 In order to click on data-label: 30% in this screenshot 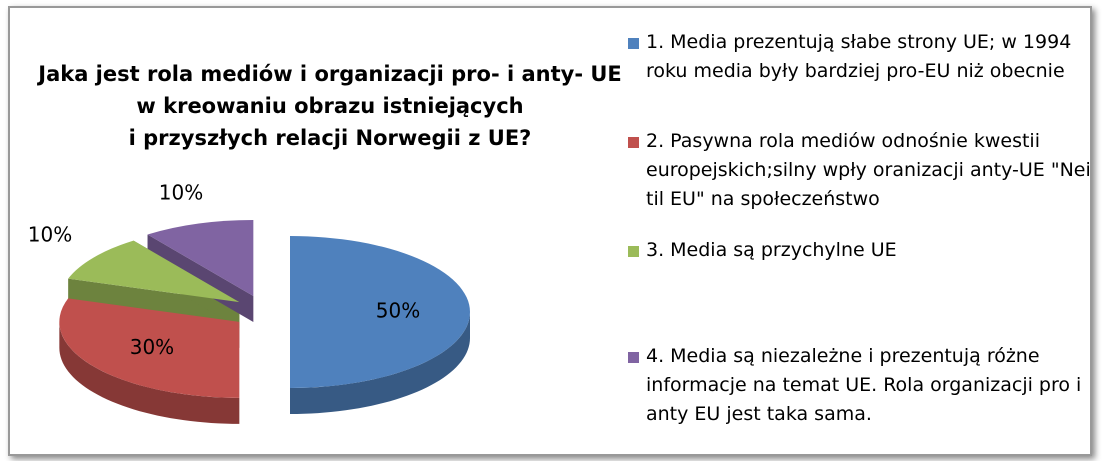, I will do `click(152, 347)`.